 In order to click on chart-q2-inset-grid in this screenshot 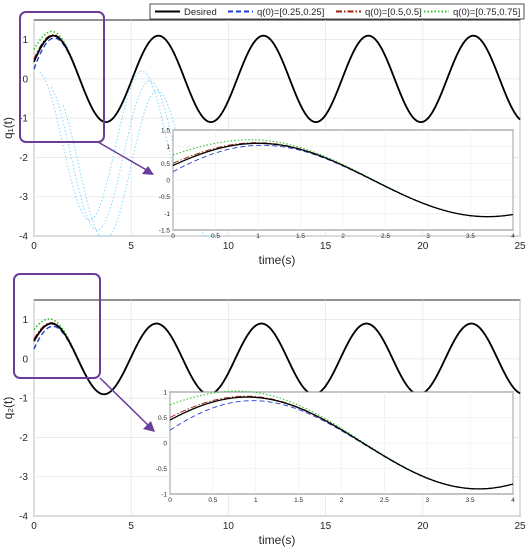, I will do `click(341, 443)`.